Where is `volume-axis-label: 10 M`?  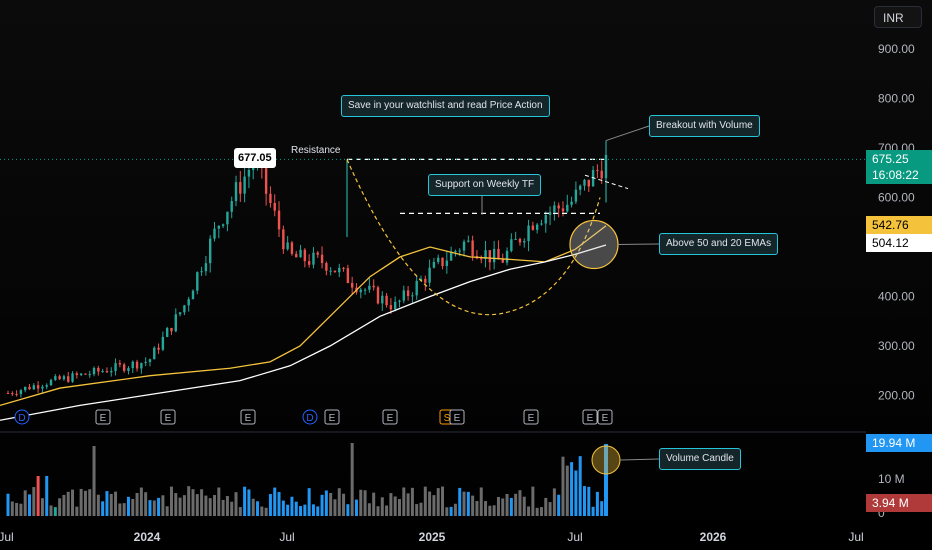
volume-axis-label: 10 M is located at coordinates (891, 479).